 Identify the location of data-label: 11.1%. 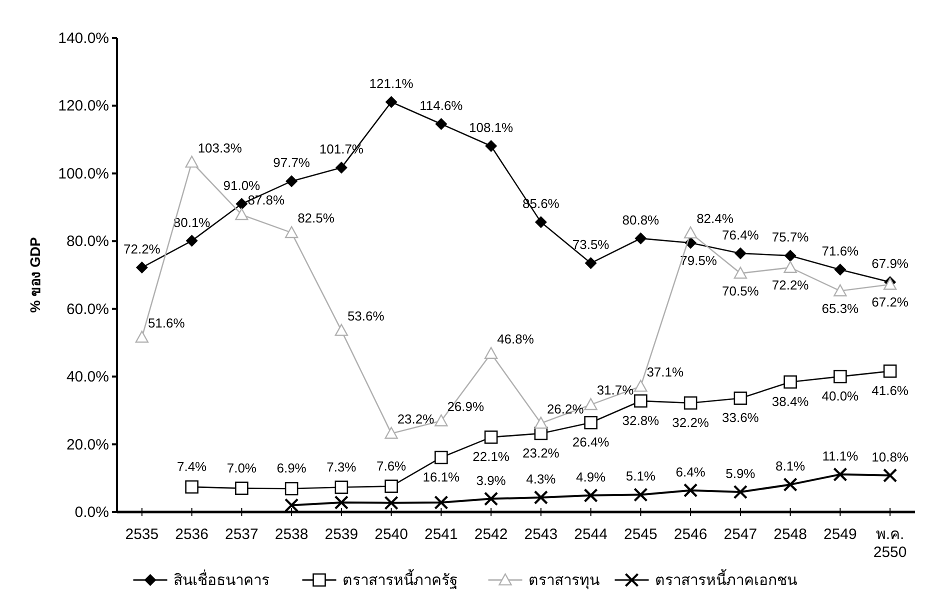
(840, 456).